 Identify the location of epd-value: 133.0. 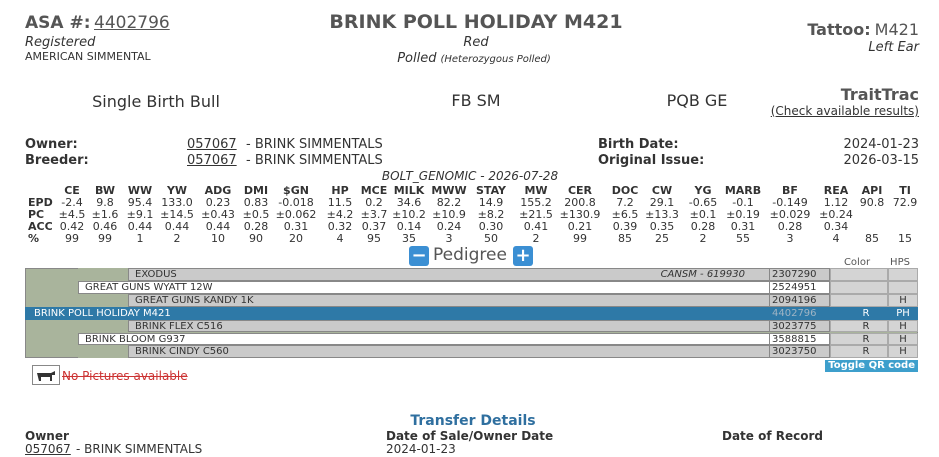
(177, 202).